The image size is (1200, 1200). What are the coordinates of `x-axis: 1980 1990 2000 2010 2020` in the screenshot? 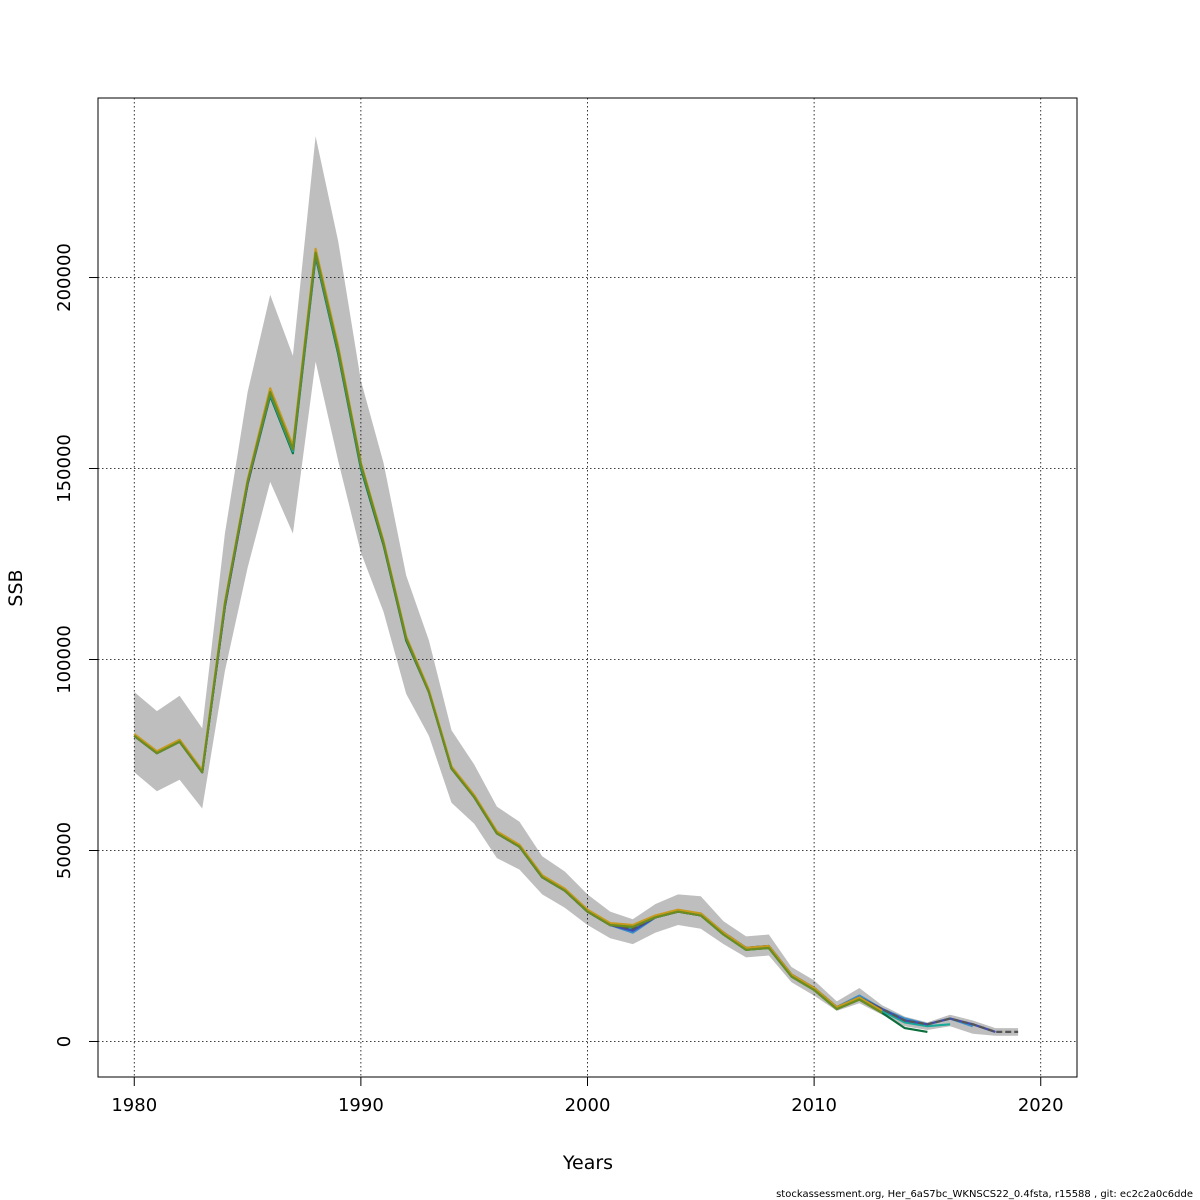 It's located at (587, 1096).